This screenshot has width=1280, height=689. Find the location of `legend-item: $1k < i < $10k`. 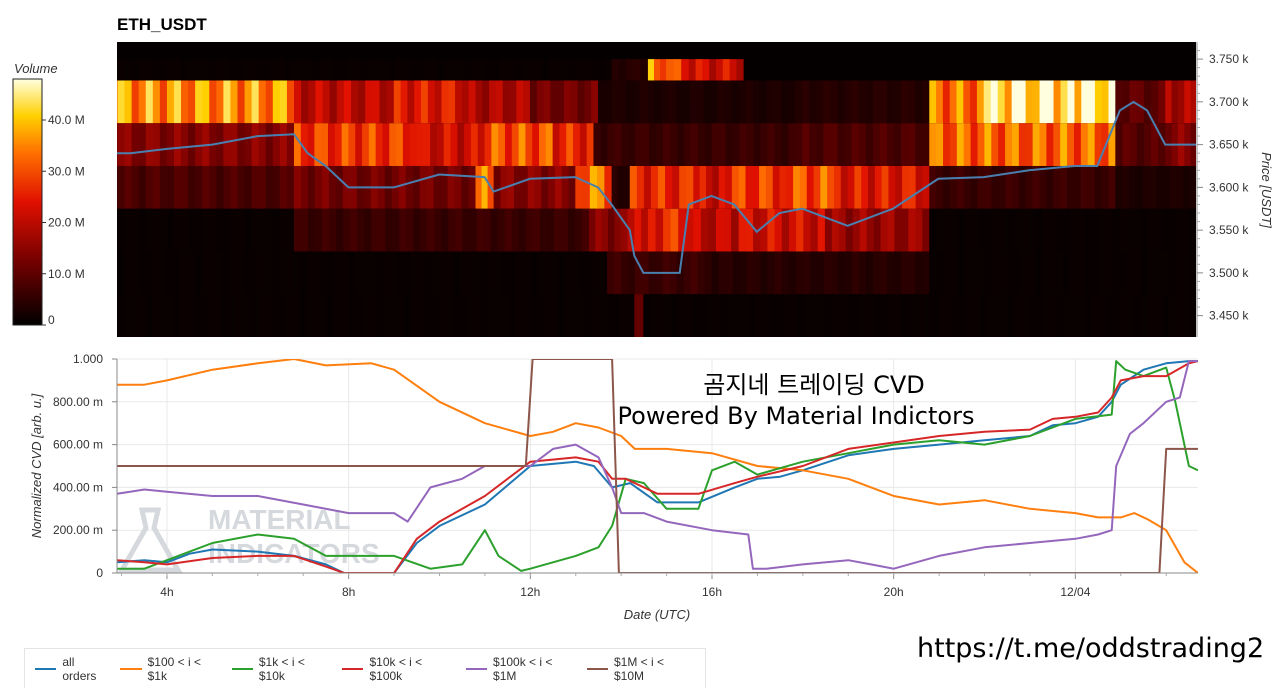

legend-item: $1k < i < $10k is located at coordinates (282, 669).